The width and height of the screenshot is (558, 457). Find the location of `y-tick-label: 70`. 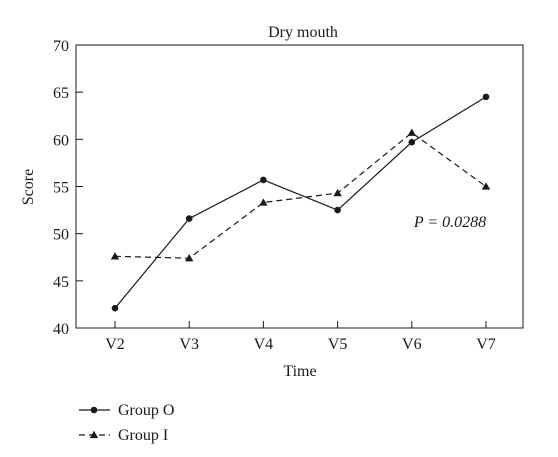

y-tick-label: 70 is located at coordinates (61, 46).